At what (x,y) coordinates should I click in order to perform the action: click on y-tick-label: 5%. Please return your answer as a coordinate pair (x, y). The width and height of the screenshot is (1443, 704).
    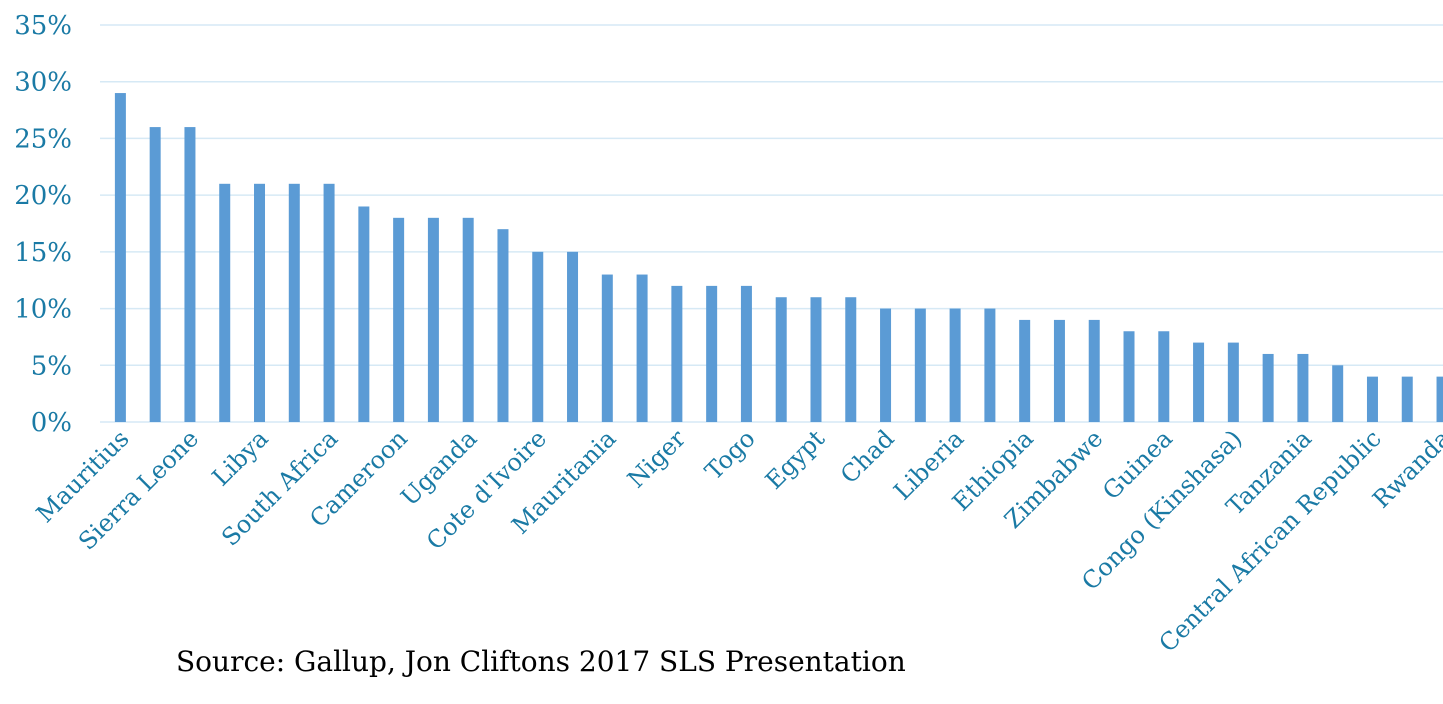
    Looking at the image, I should click on (51, 366).